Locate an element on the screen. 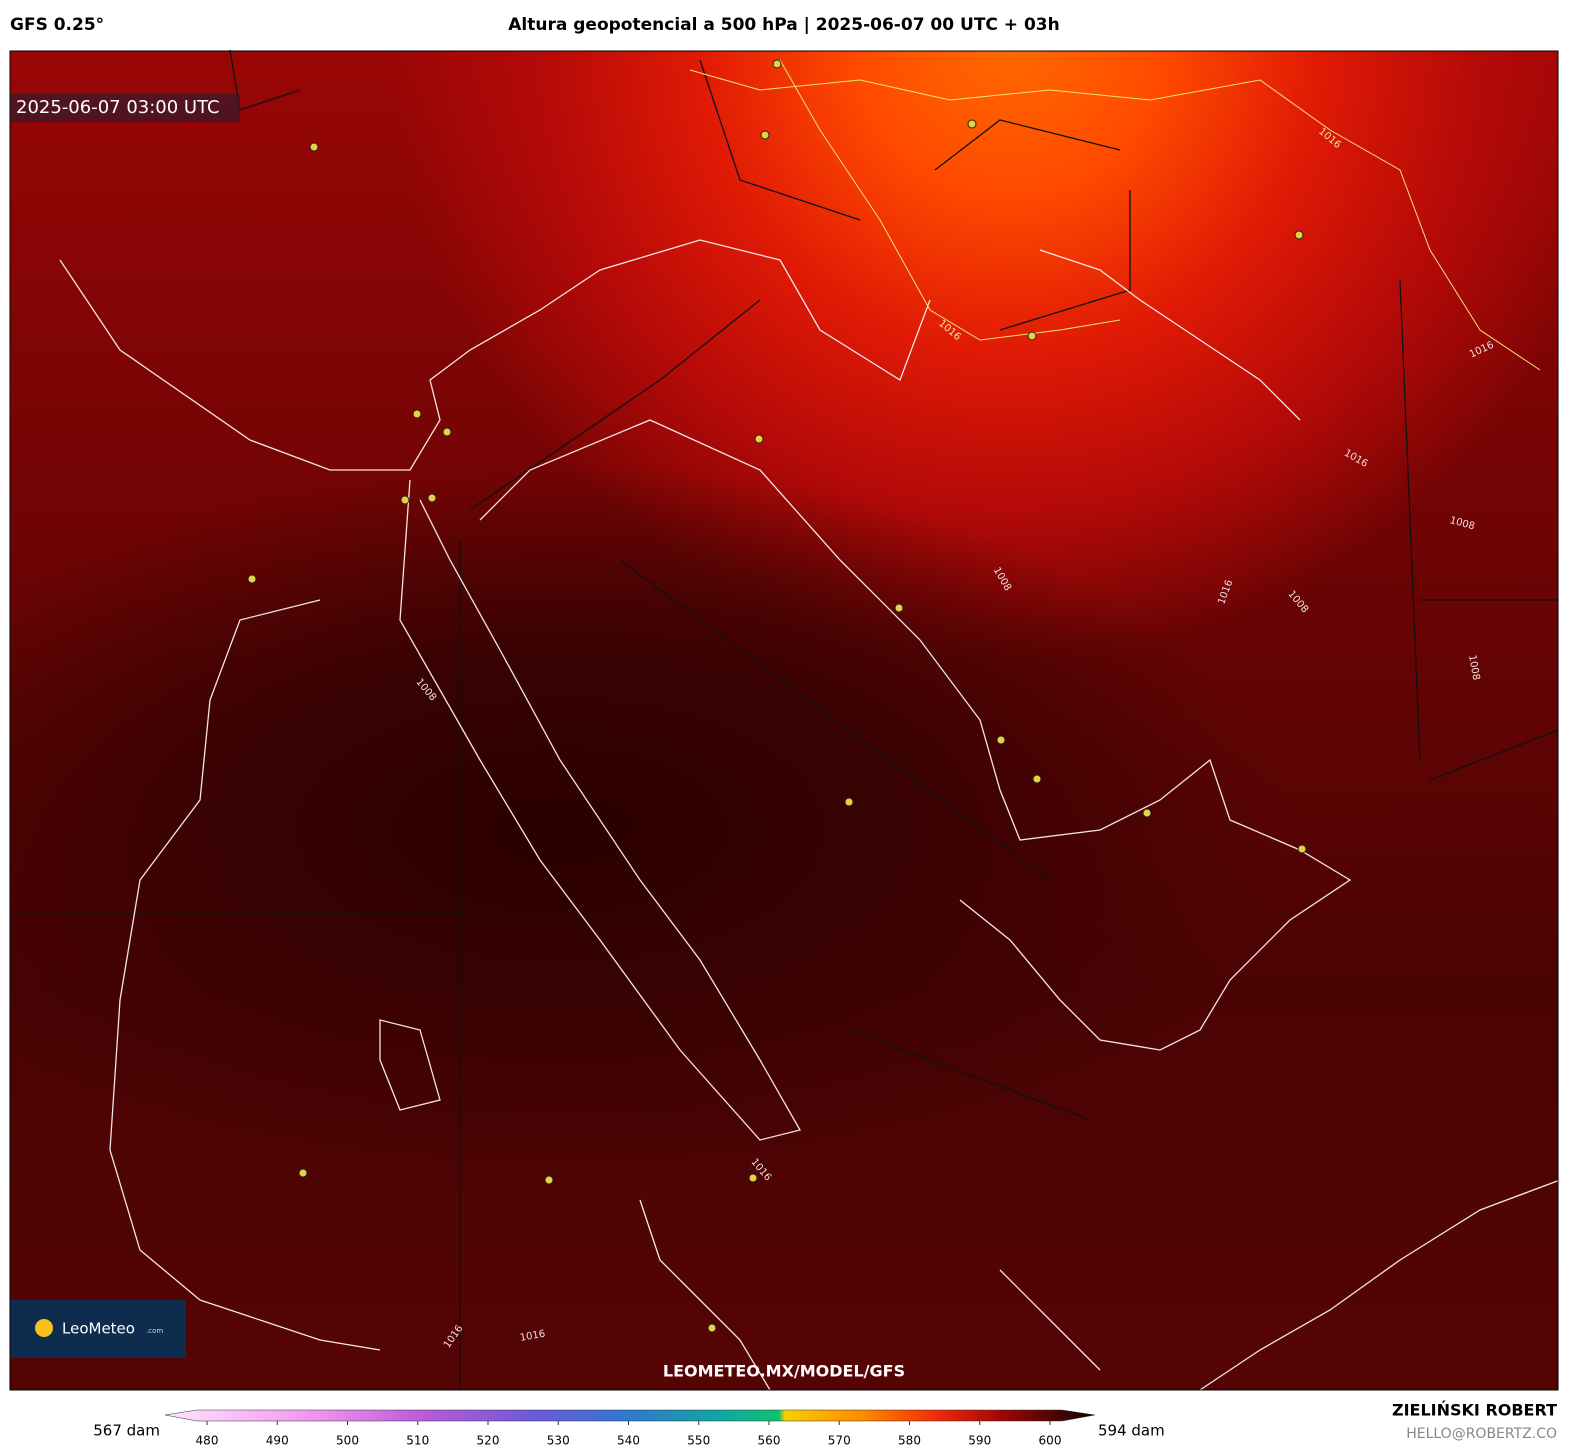 The height and width of the screenshot is (1451, 1570). colorbar-tick-label: 490 is located at coordinates (277, 1441).